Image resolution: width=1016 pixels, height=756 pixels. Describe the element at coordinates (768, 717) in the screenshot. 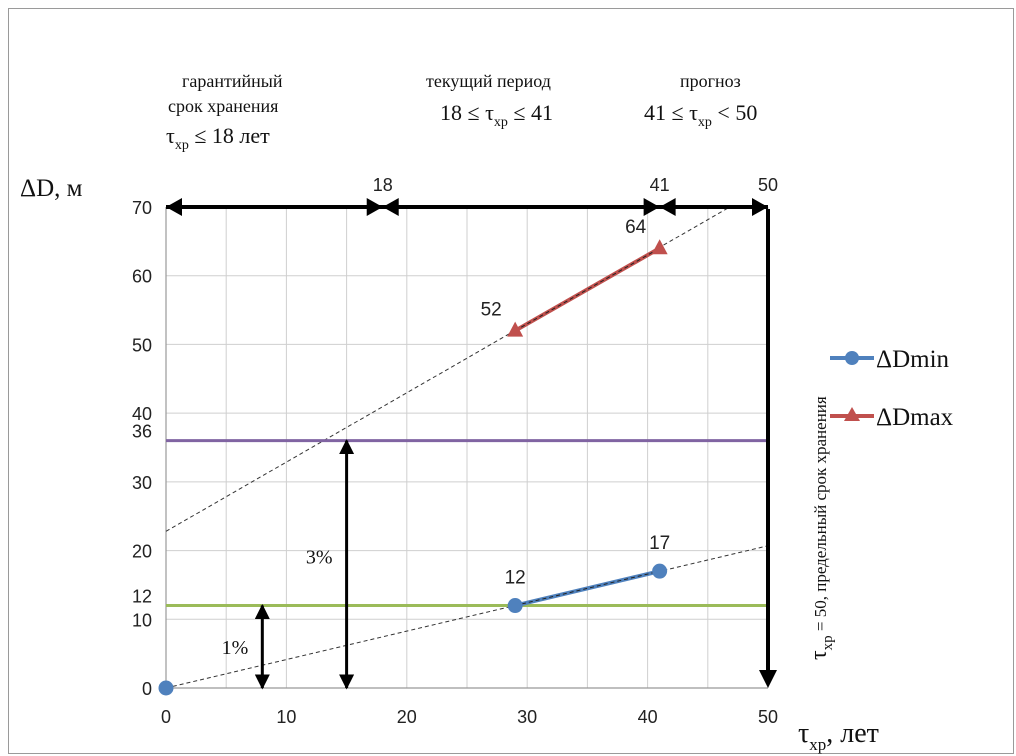

I see `x-tick-label: 50` at that location.